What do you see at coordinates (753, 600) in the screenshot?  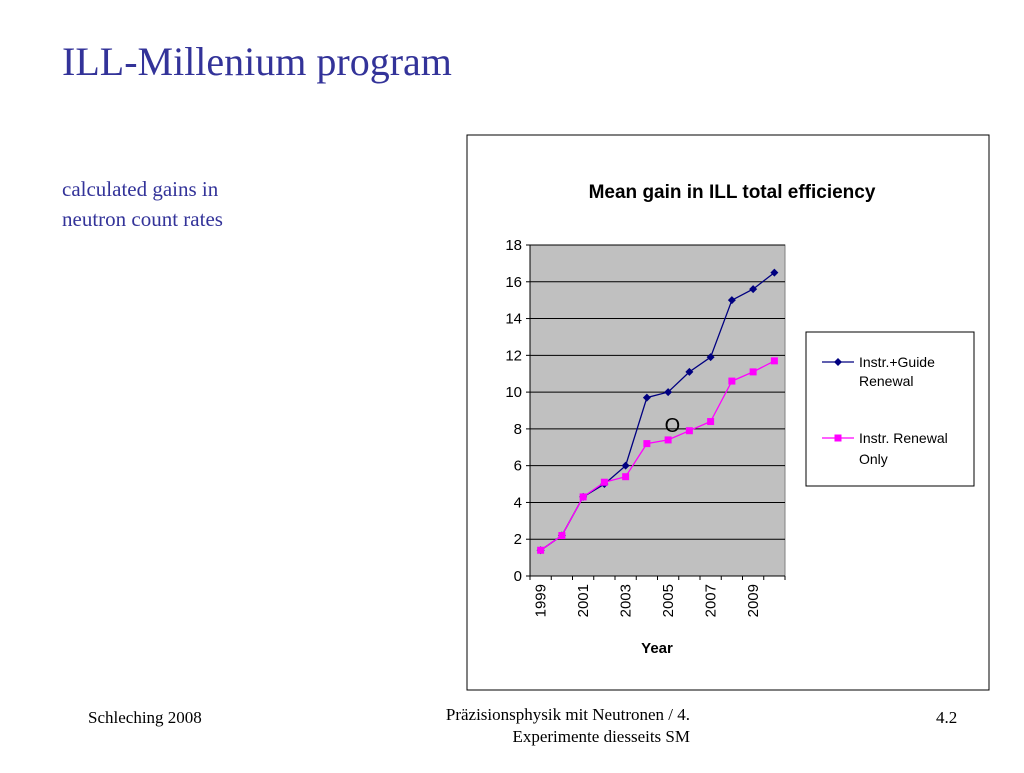 I see `x-tick-label: 2009` at bounding box center [753, 600].